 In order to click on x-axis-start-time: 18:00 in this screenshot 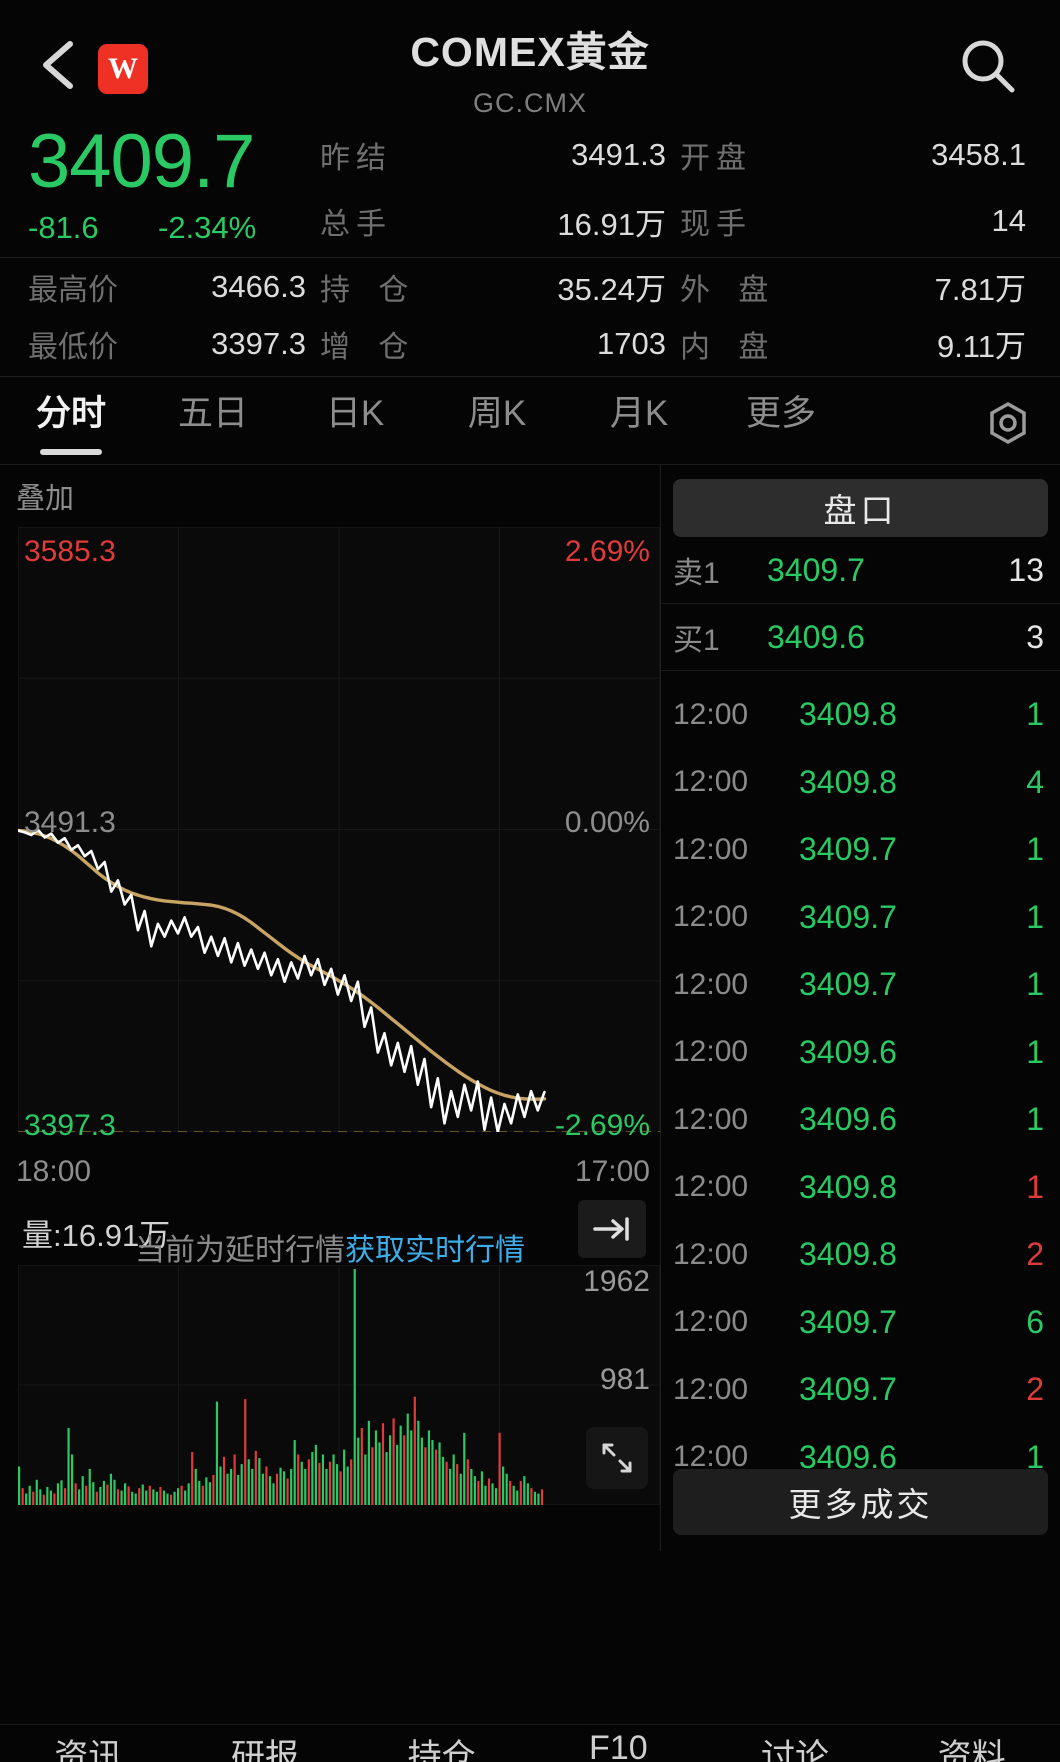, I will do `click(54, 1171)`.